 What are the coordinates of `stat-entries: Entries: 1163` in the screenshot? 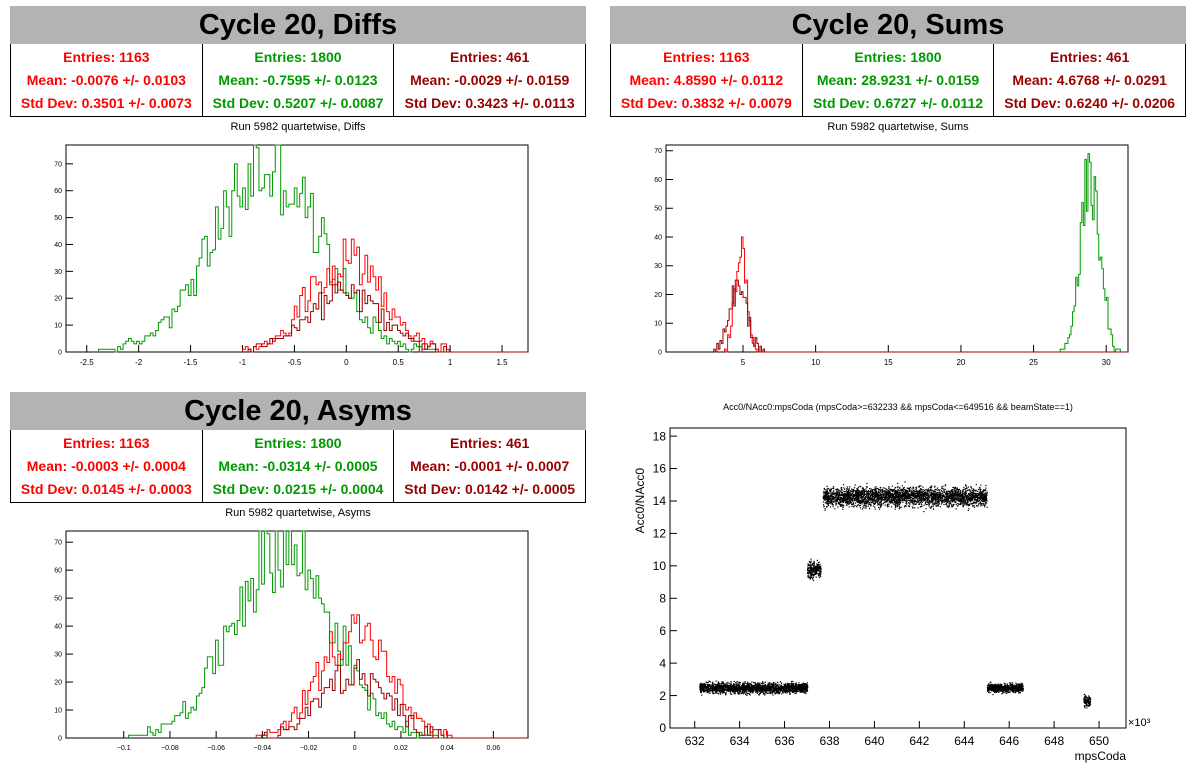 It's located at (106, 443).